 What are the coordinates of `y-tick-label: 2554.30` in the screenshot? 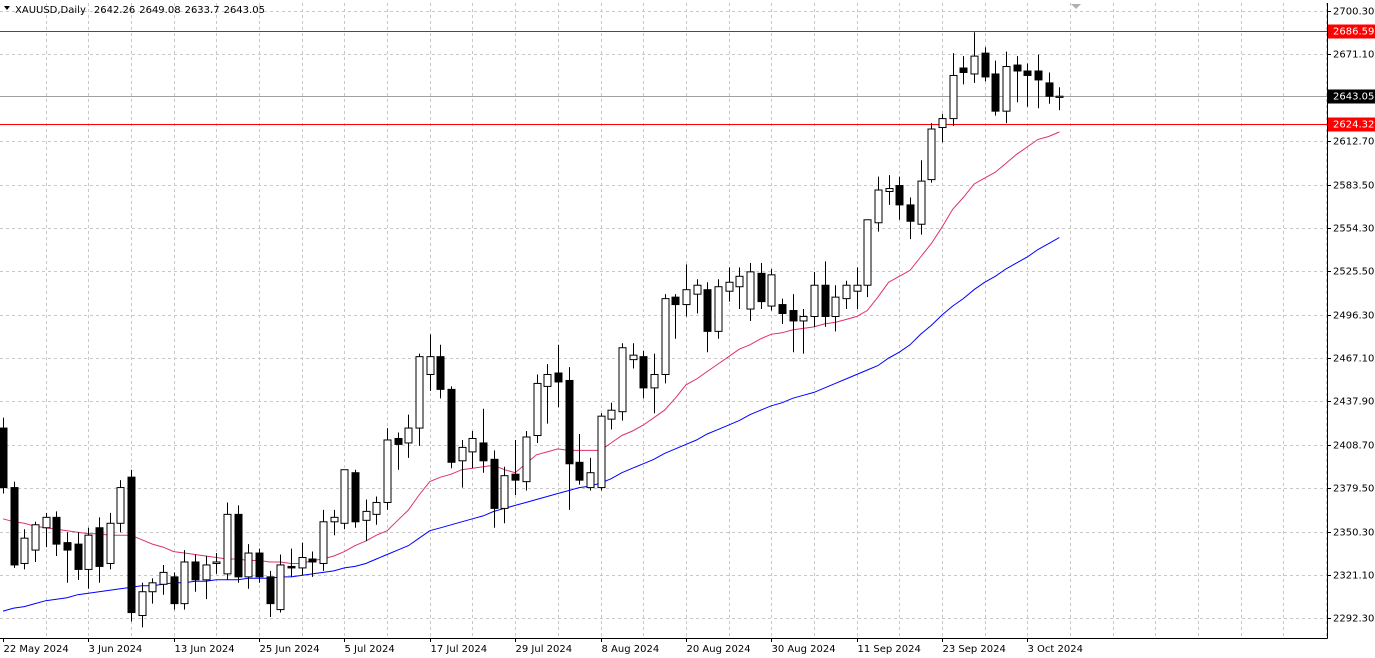 It's located at (1353, 229).